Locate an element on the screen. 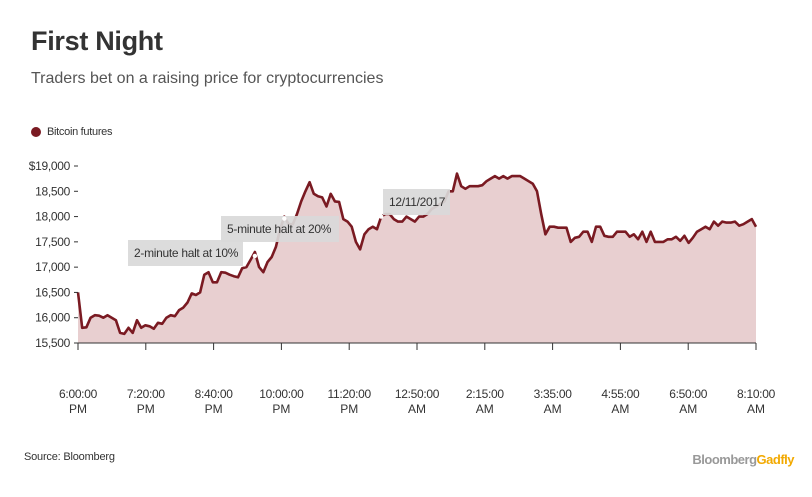 This screenshot has width=812, height=497. x-tick-label-time: 3:35:00 is located at coordinates (553, 394).